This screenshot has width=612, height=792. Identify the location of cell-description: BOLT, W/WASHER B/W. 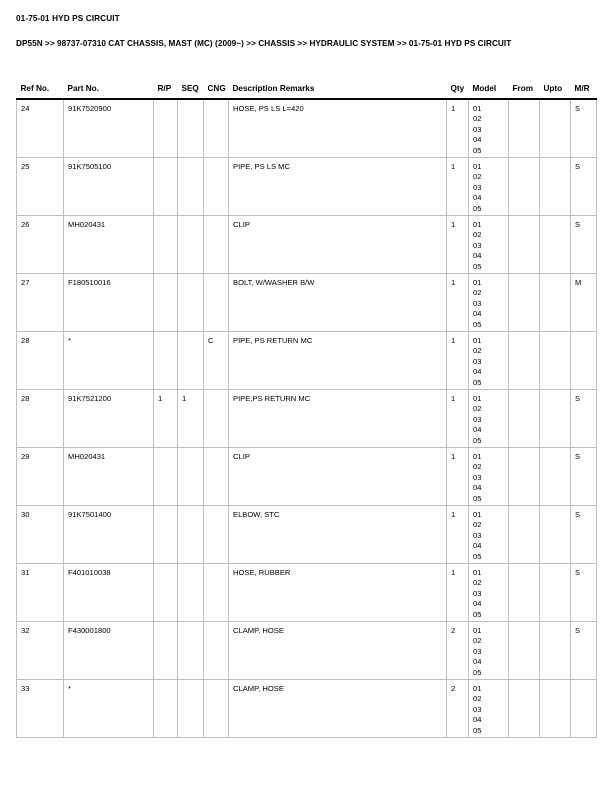
(337, 302).